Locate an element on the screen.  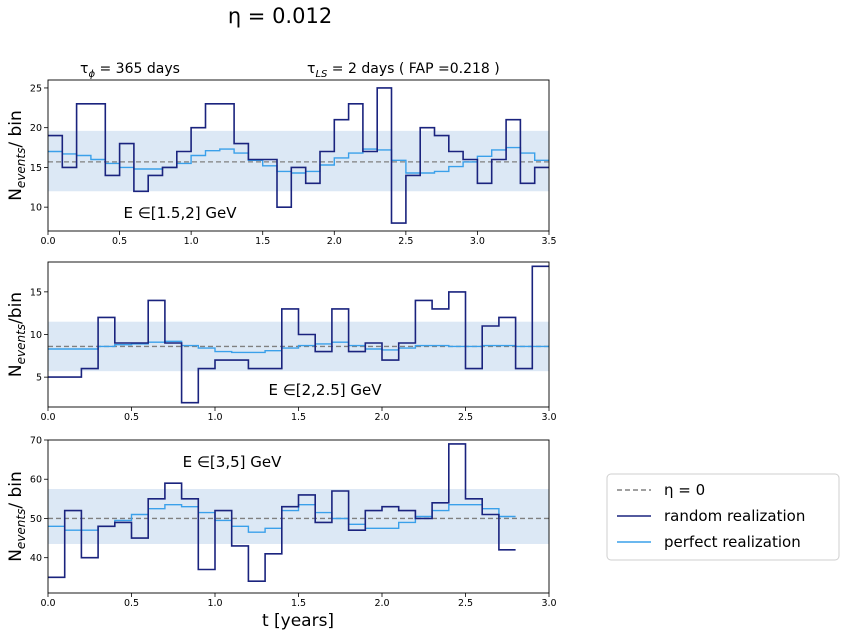
y-axis-label: Nevents/bin is located at coordinates (17, 334).